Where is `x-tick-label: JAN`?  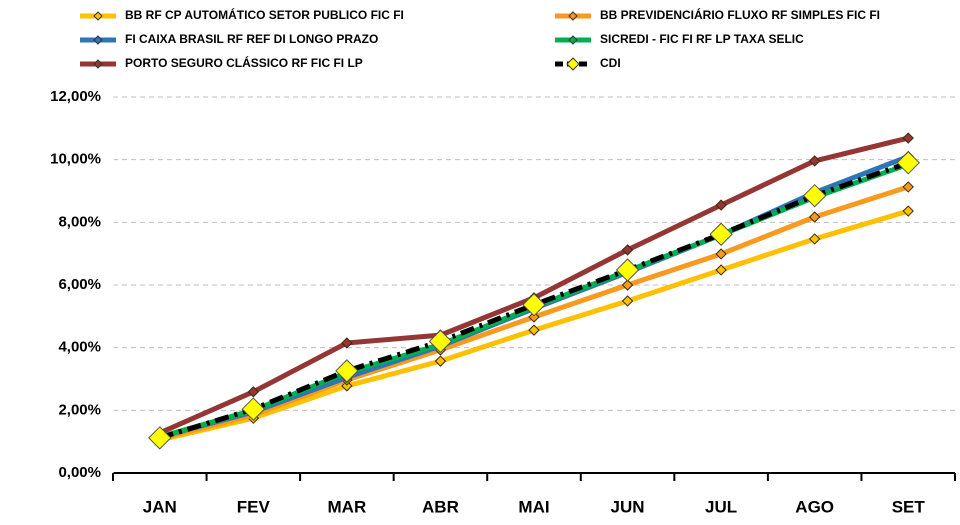
x-tick-label: JAN is located at coordinates (160, 506).